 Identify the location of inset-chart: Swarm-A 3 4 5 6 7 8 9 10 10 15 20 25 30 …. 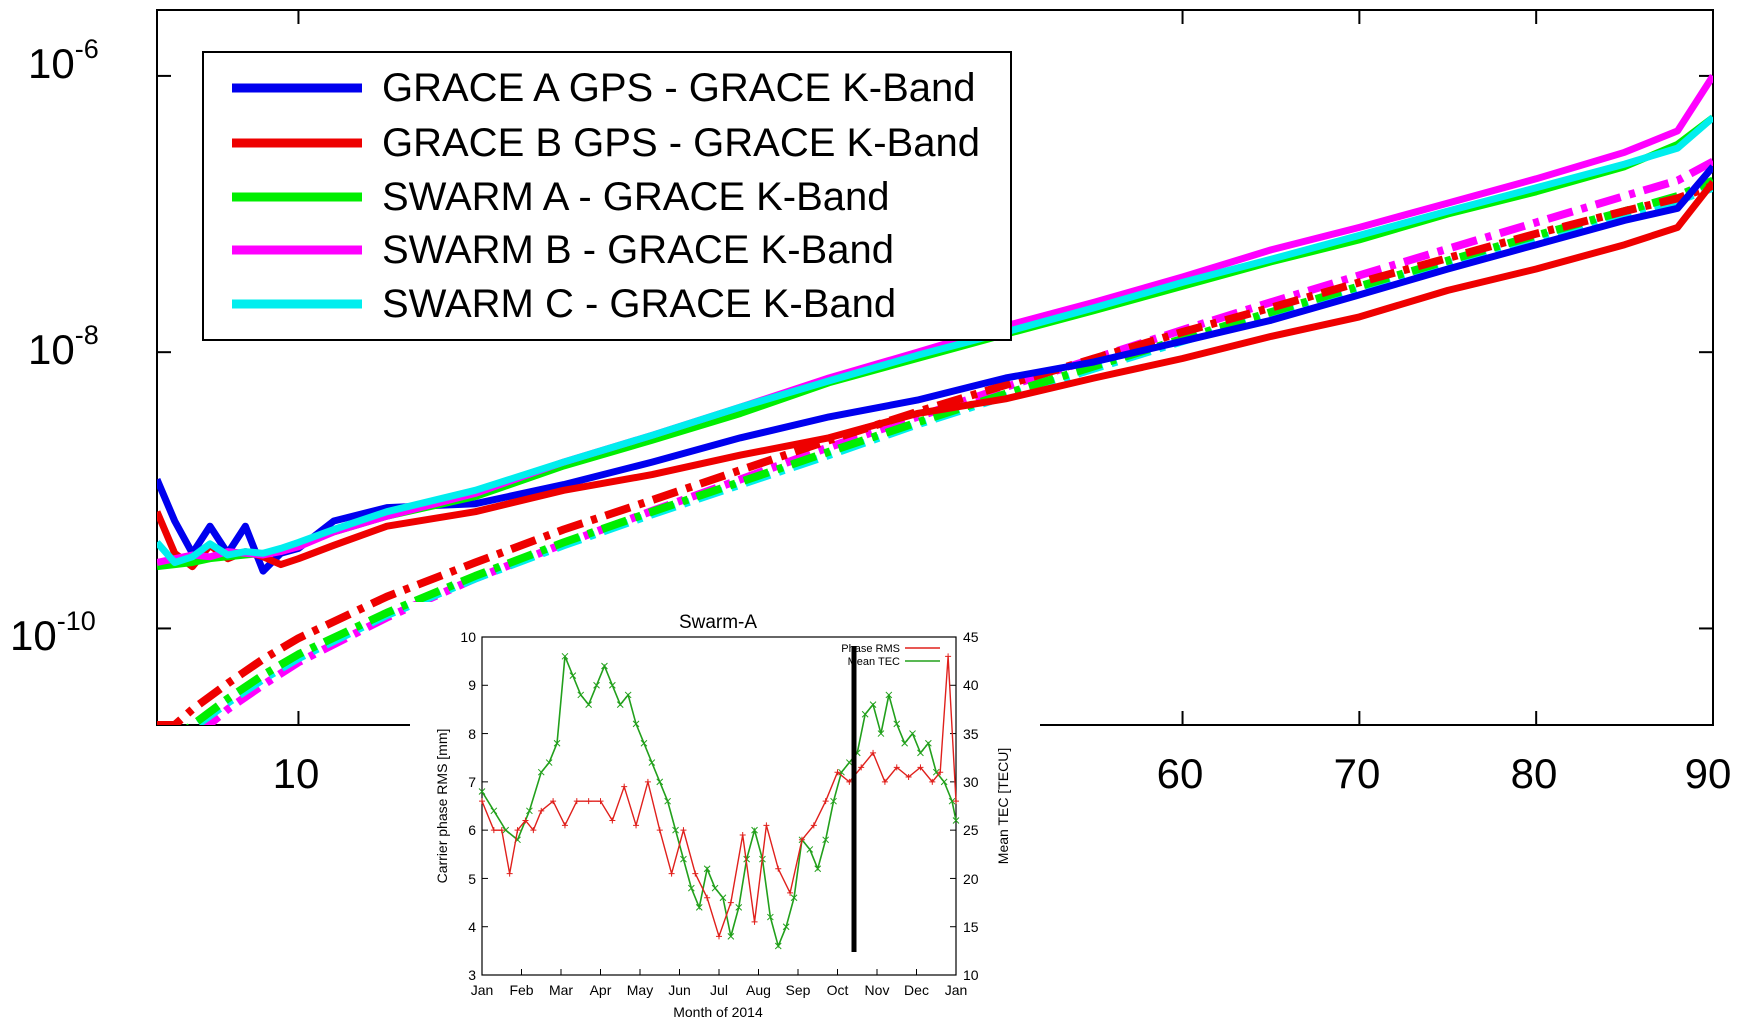
(725, 811).